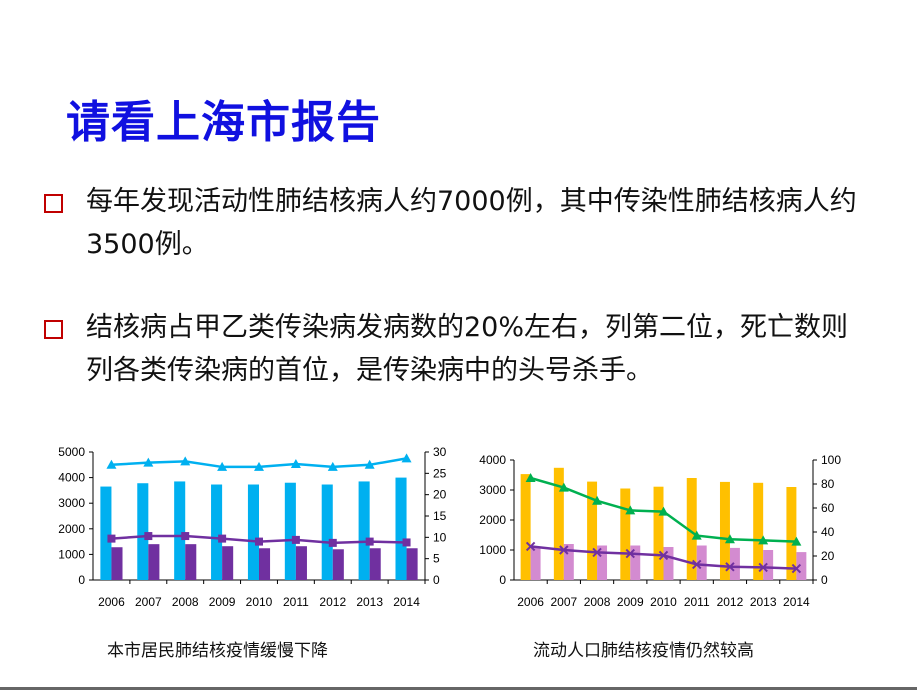 The width and height of the screenshot is (917, 690). Describe the element at coordinates (259, 602) in the screenshot. I see `x-tick-label: 2010` at that location.